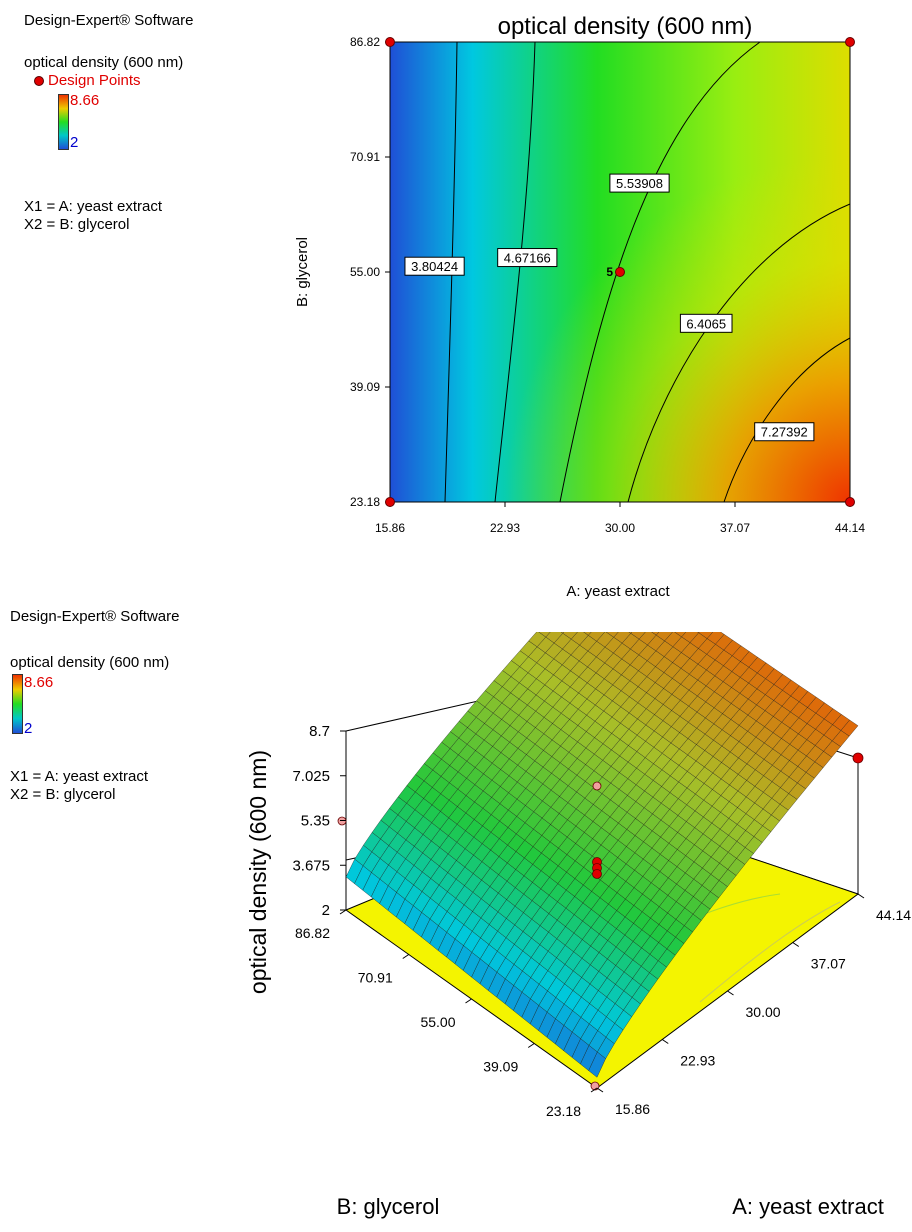  I want to click on contour-label: 5.53908, so click(639, 183).